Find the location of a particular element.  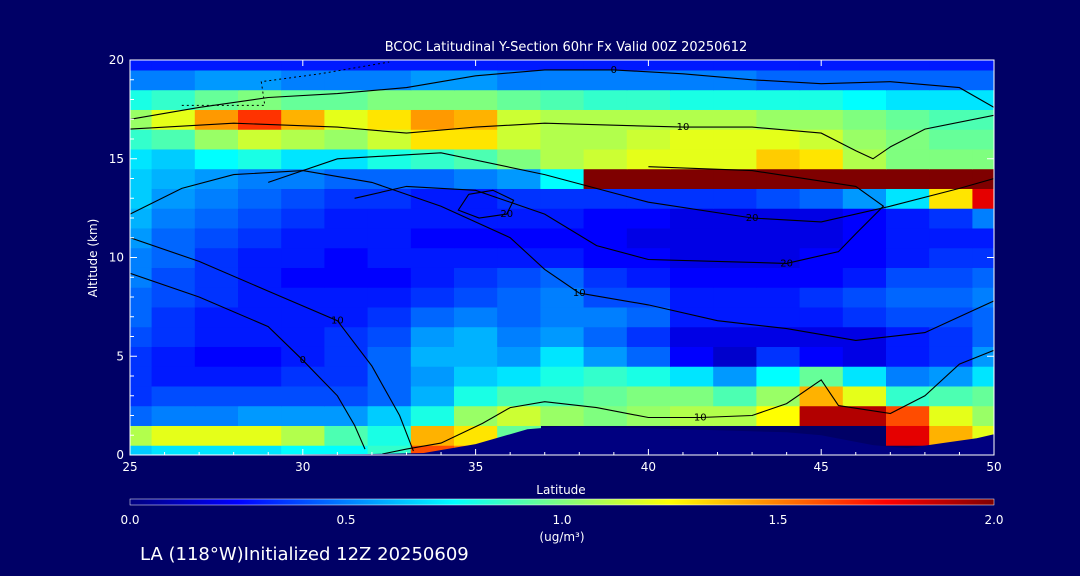

x-tick-label: 35 is located at coordinates (475, 467).